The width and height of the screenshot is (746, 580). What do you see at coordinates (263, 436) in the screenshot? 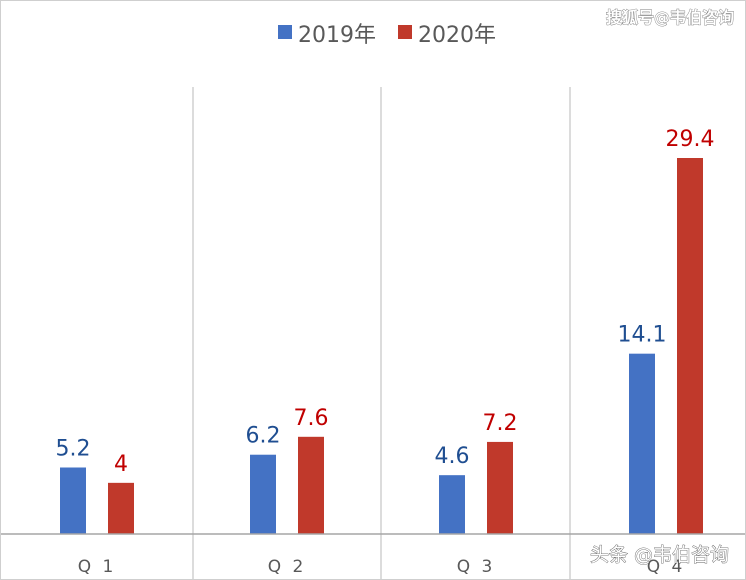
I see `data-label-q2-2019: 6.2` at bounding box center [263, 436].